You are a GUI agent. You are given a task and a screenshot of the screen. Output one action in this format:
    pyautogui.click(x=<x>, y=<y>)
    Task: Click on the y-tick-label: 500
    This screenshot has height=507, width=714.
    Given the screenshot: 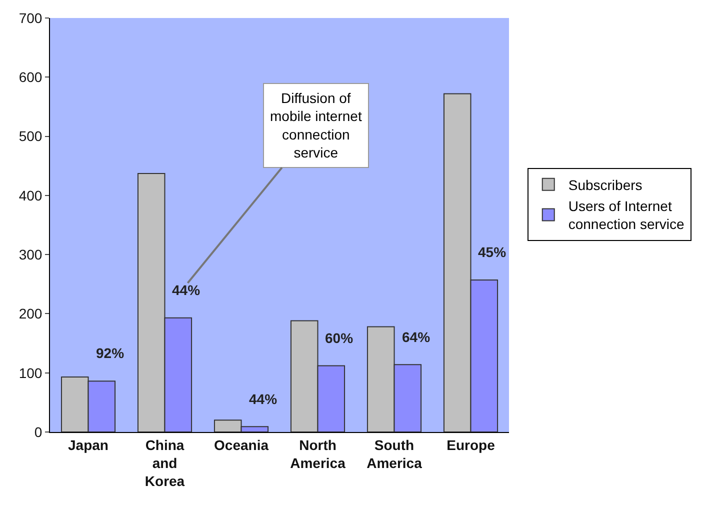 What is the action you would take?
    pyautogui.click(x=30, y=136)
    